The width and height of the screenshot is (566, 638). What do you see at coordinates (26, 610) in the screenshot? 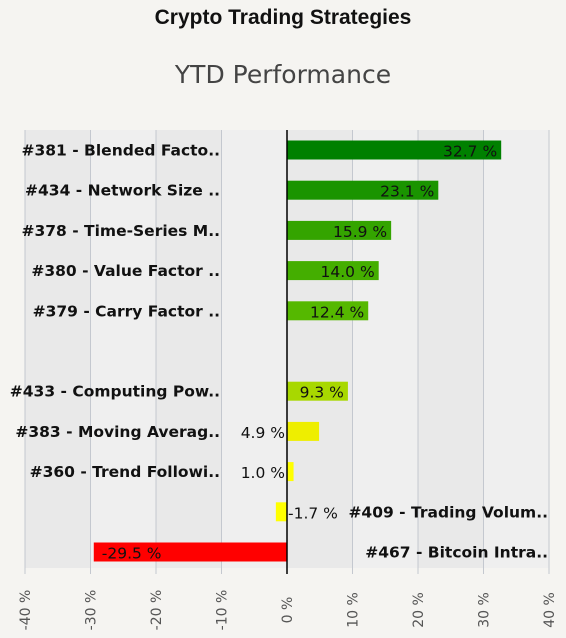
I see `x-tick-label: -40 %` at bounding box center [26, 610].